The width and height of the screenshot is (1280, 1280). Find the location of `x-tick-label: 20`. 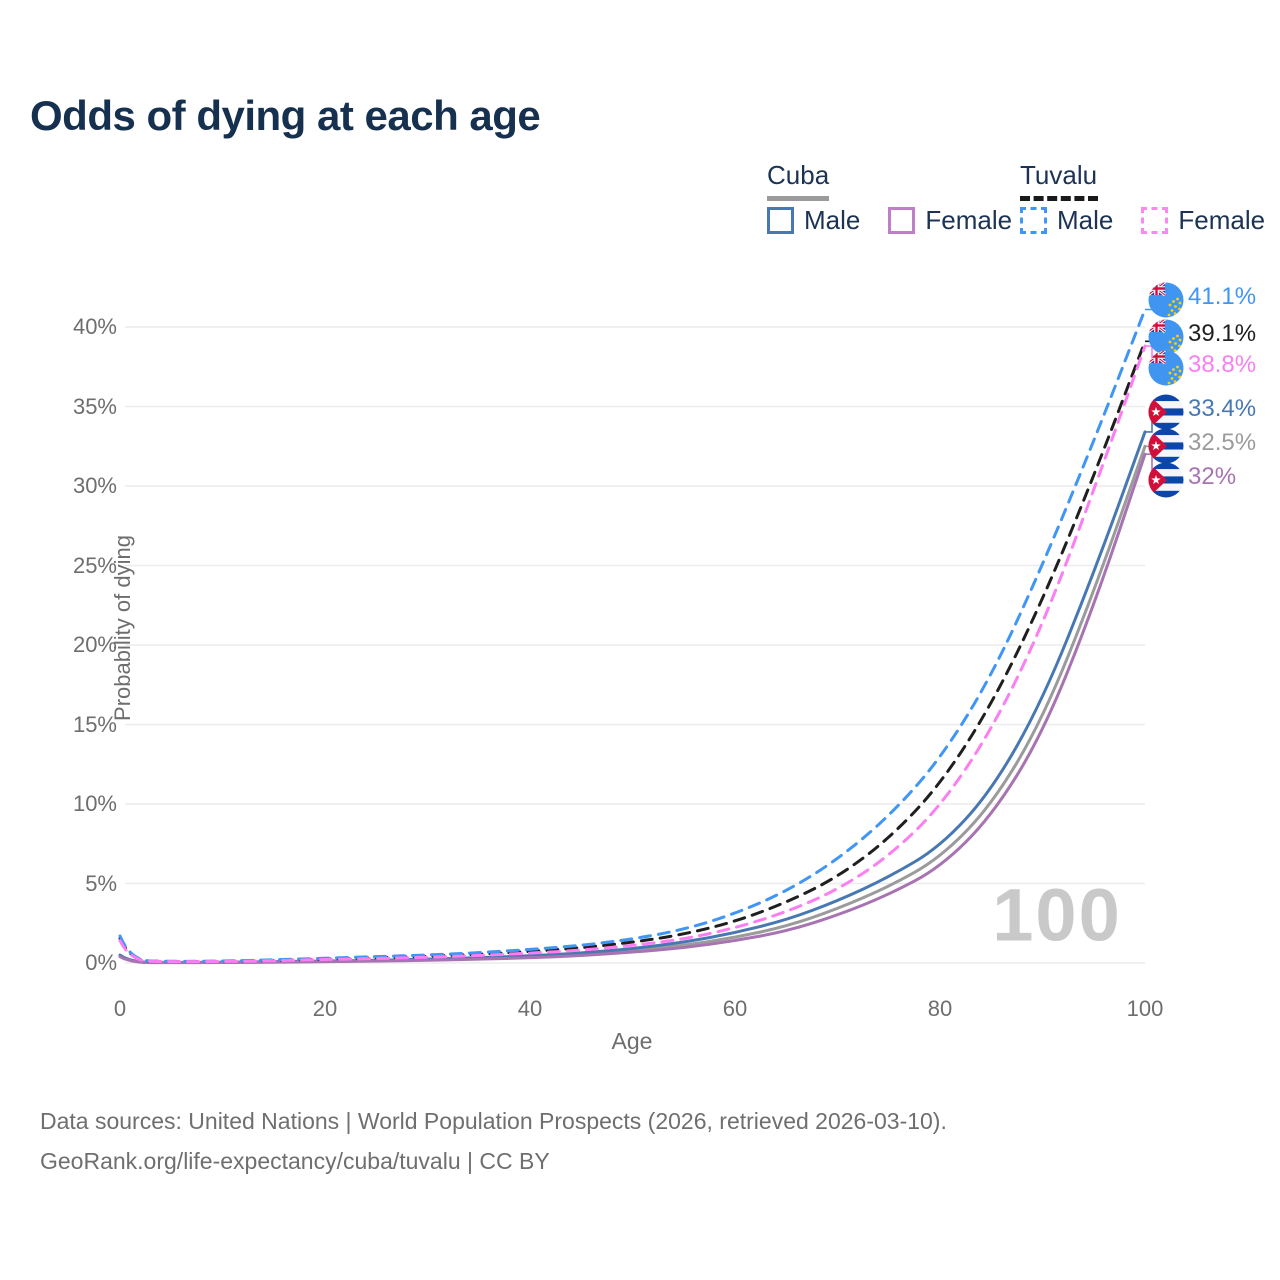

x-tick-label: 20 is located at coordinates (325, 1008).